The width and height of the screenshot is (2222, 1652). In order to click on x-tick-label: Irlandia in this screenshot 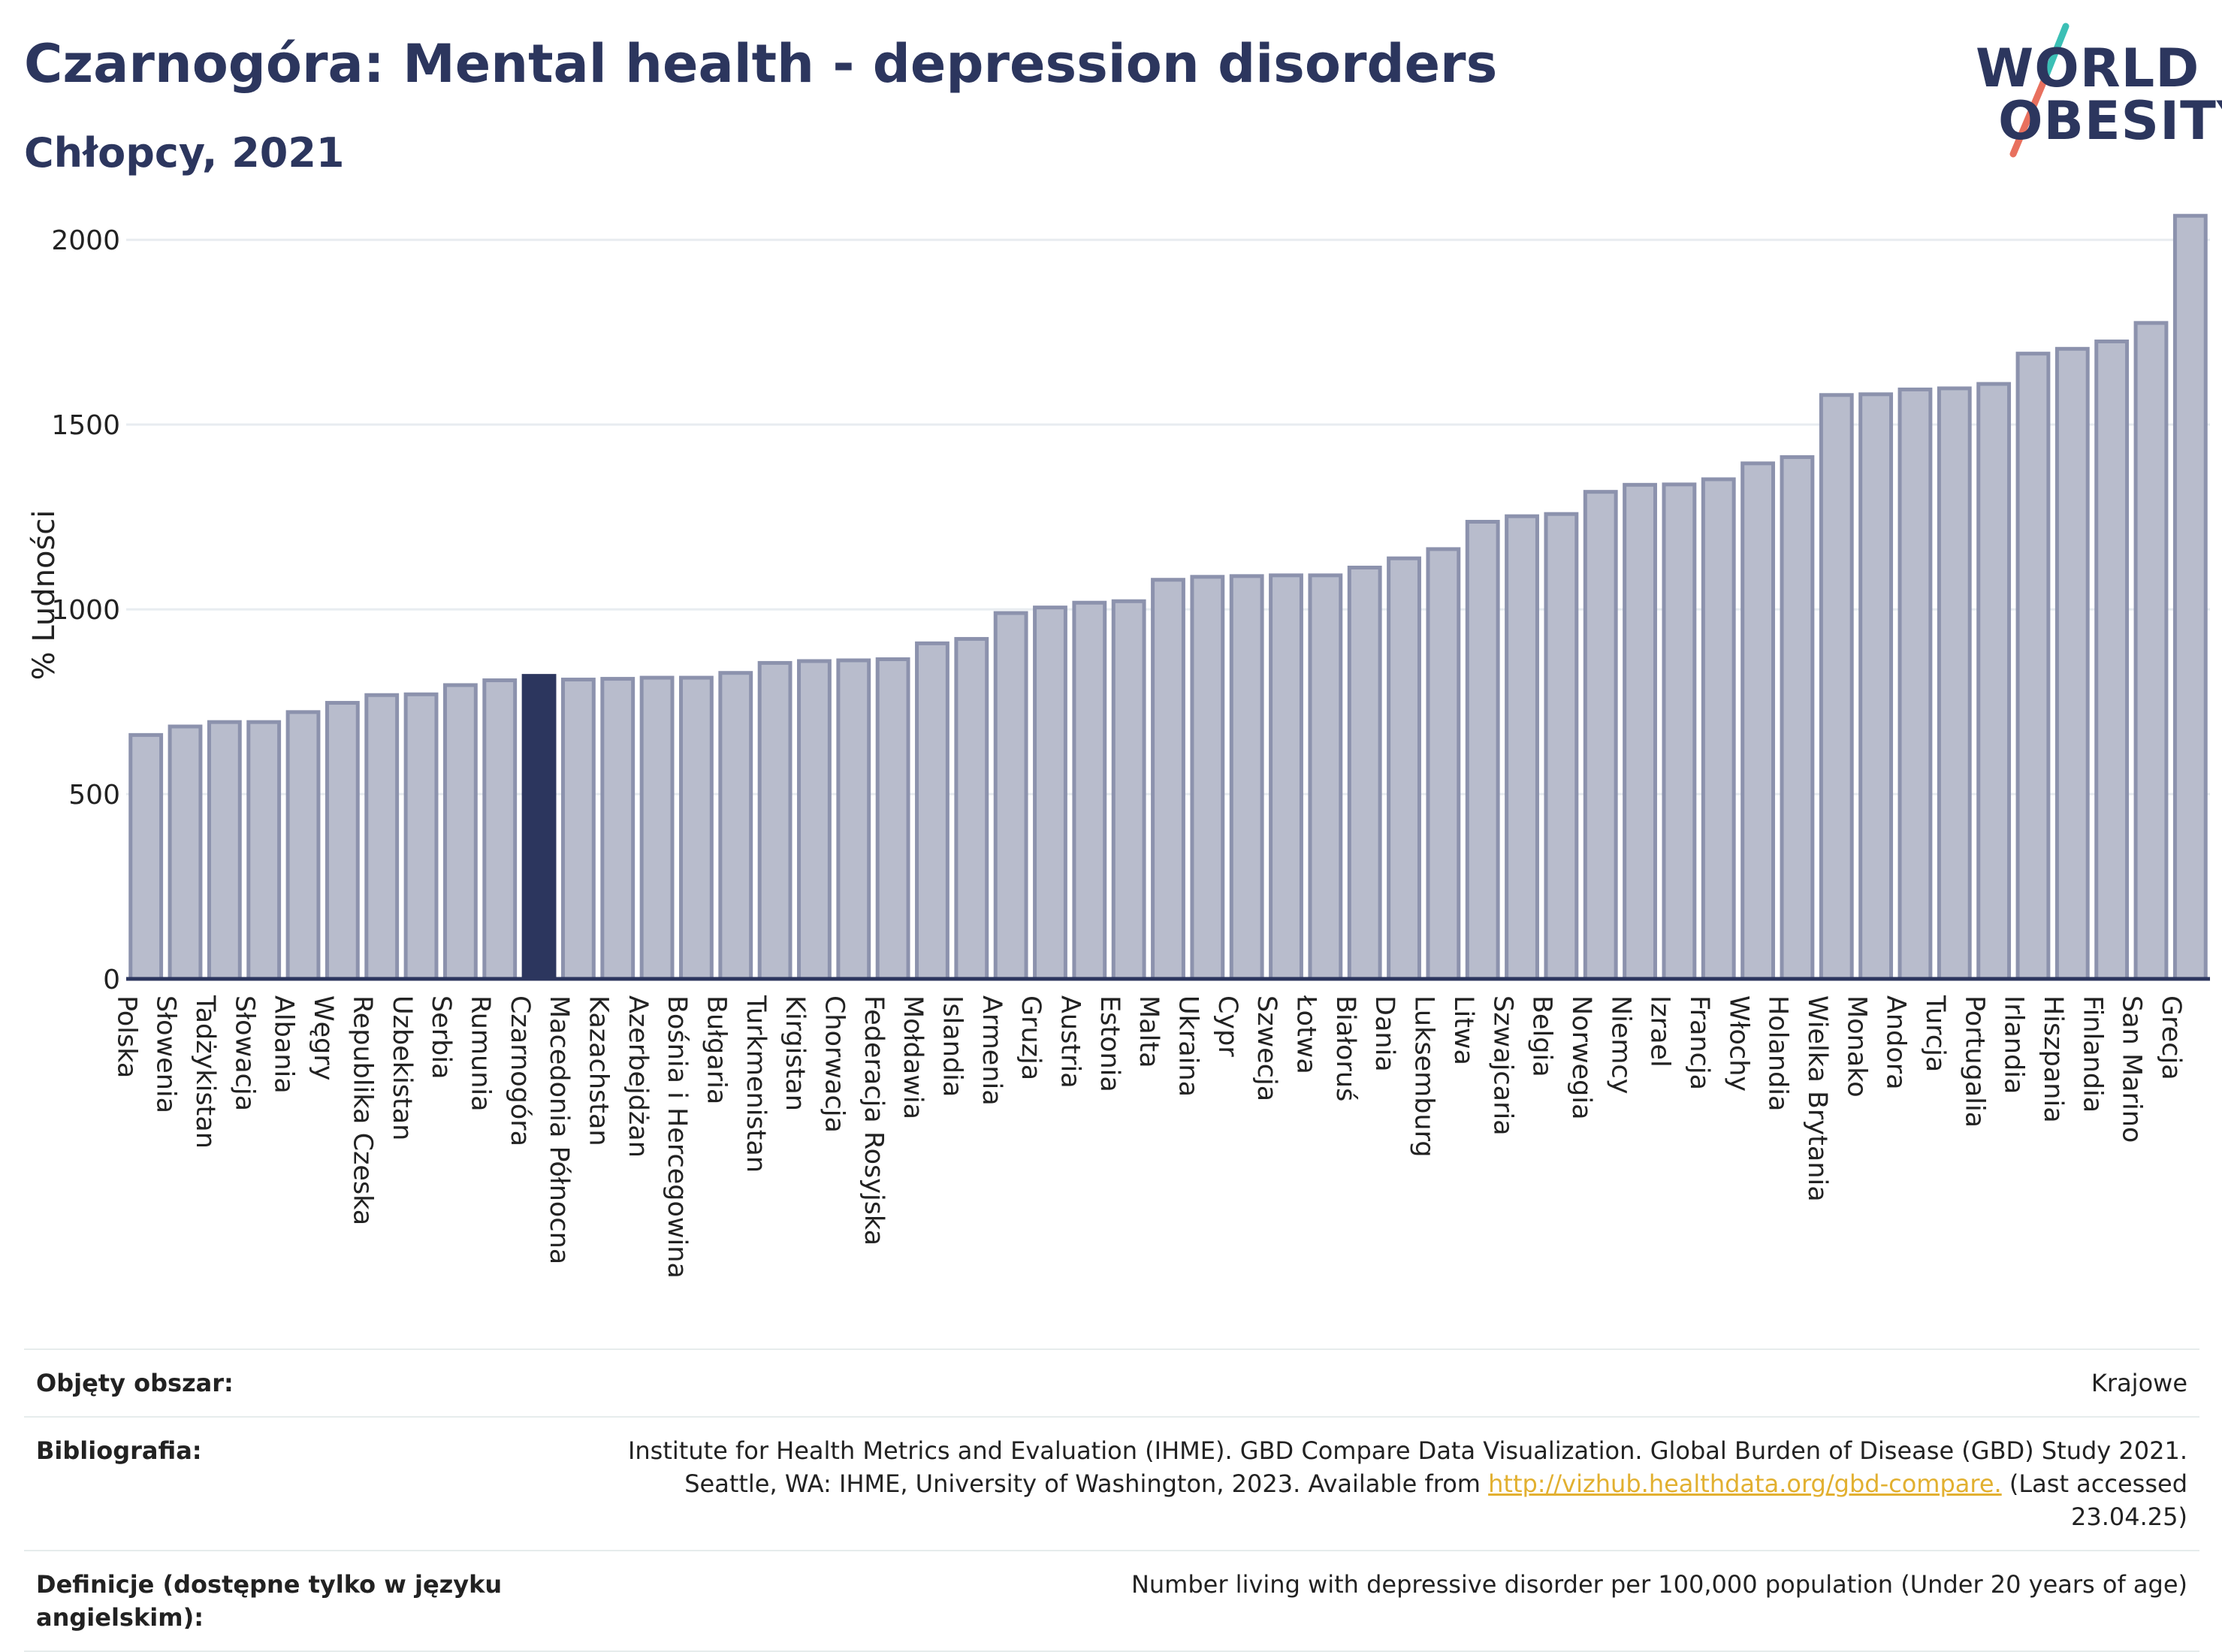, I will do `click(2014, 1044)`.